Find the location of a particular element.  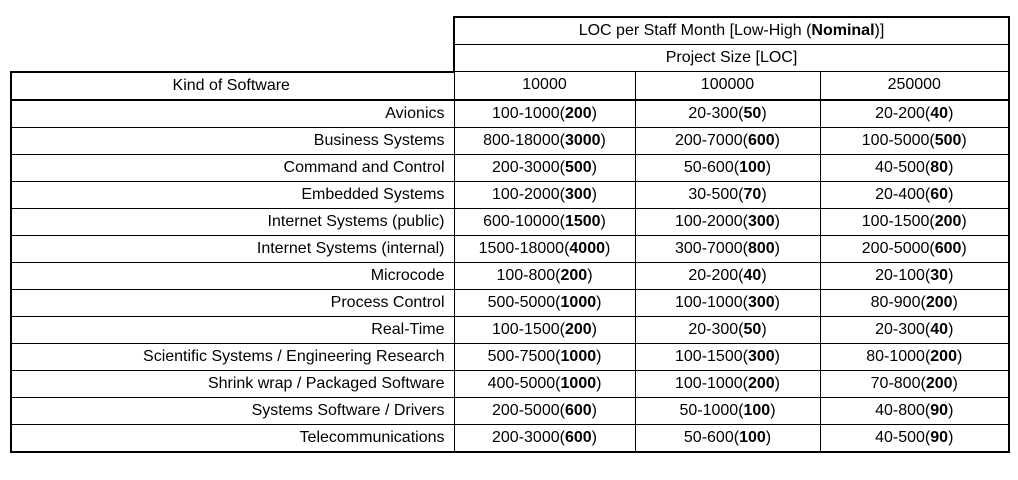

loc-value-cell: 1500-18000(4000) is located at coordinates (544, 248).